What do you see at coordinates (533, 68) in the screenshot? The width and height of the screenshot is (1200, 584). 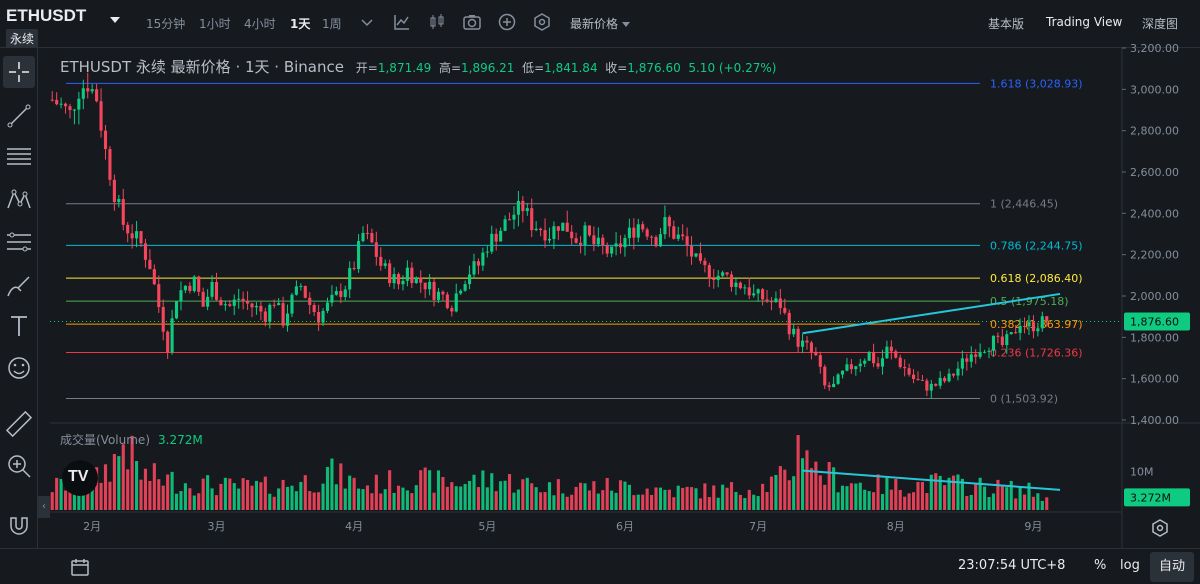 I see `low-label: 低=` at bounding box center [533, 68].